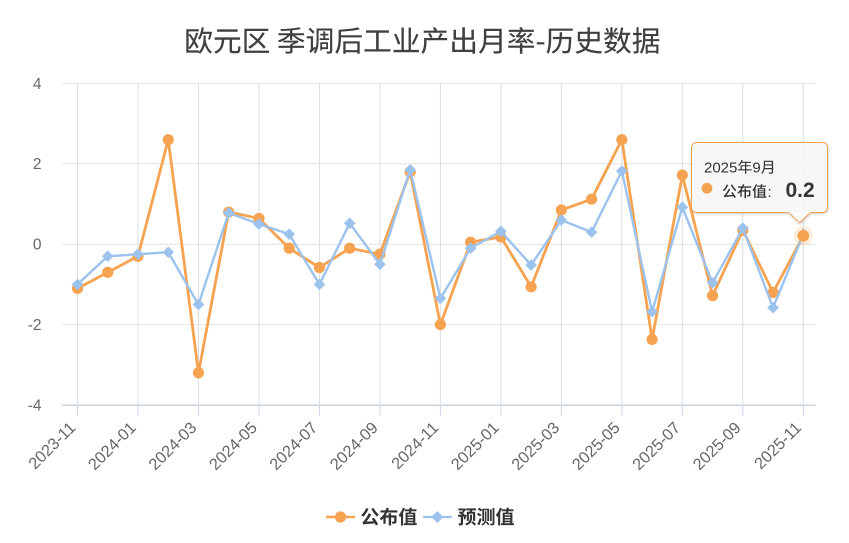 The height and width of the screenshot is (543, 849). What do you see at coordinates (35, 405) in the screenshot?
I see `svg-text: -4` at bounding box center [35, 405].